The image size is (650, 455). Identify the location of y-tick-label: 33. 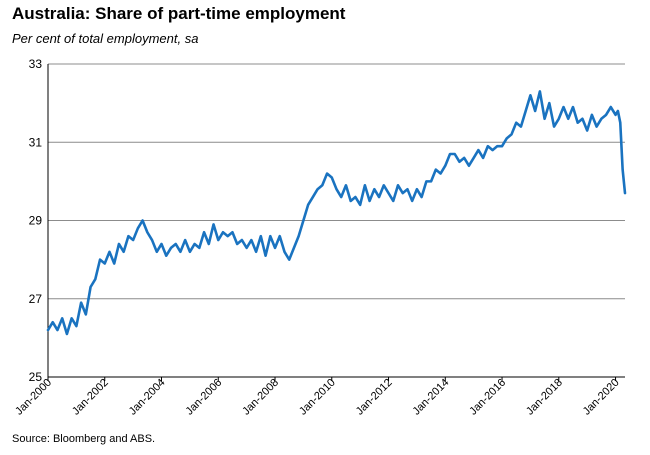
(36, 64).